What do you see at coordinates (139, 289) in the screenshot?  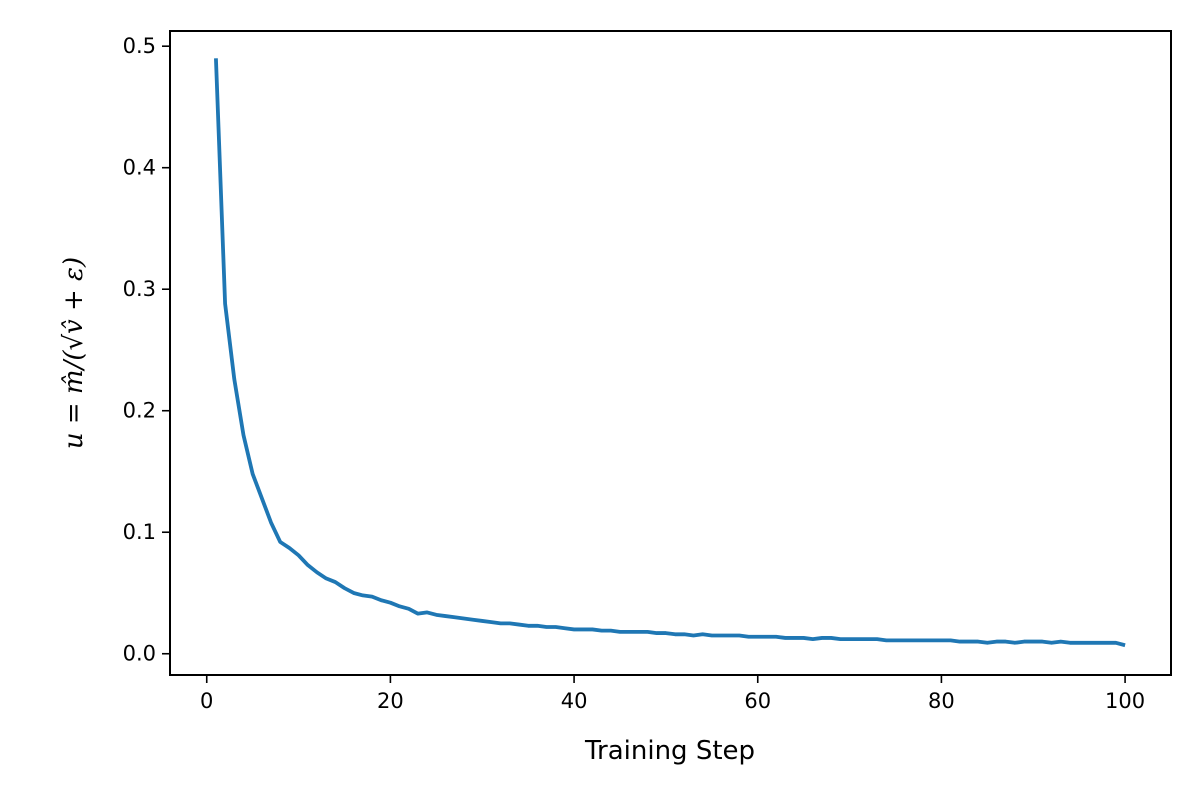 I see `y-tick-label: 0.3` at bounding box center [139, 289].